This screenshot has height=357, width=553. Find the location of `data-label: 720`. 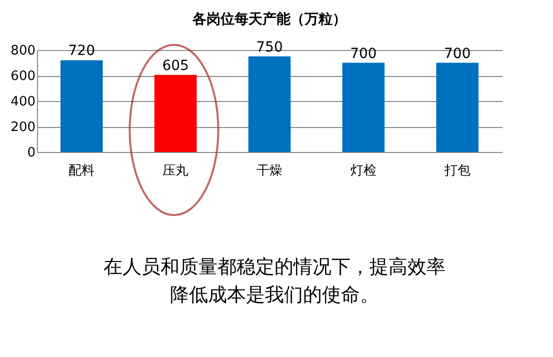

data-label: 720 is located at coordinates (81, 51).